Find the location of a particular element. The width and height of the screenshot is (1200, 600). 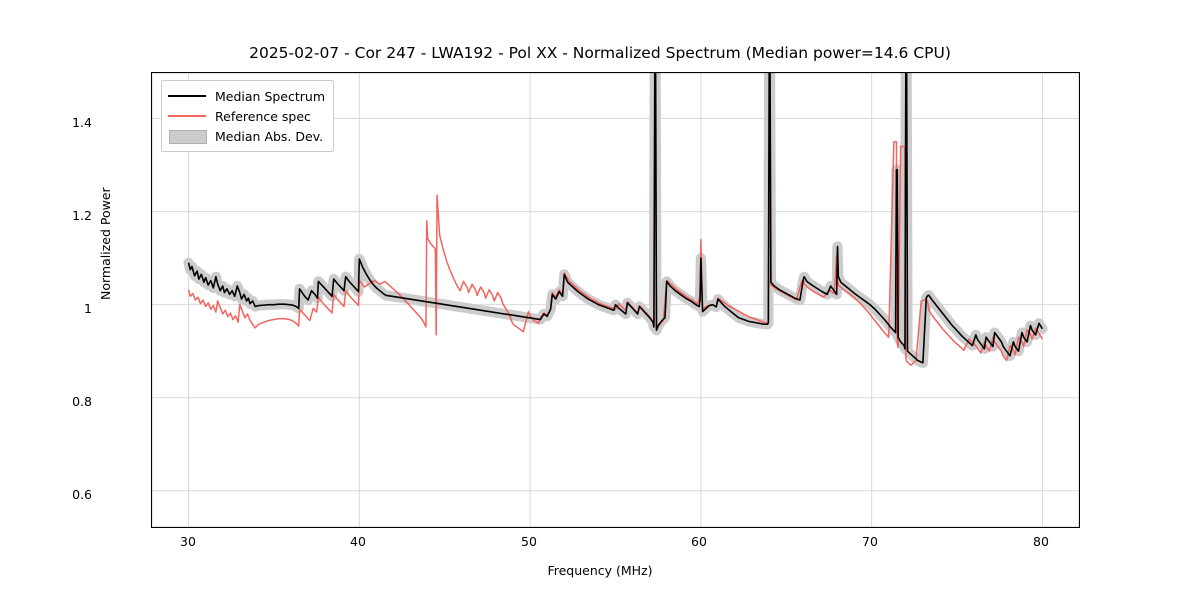

legend-line-swatch-black is located at coordinates (187, 96).